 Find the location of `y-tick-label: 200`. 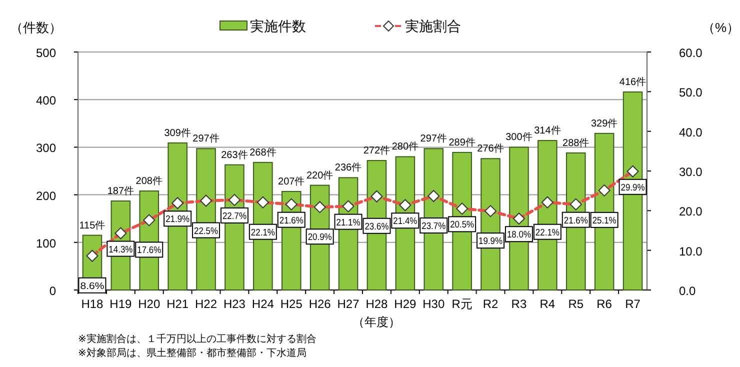

y-tick-label: 200 is located at coordinates (46, 195).